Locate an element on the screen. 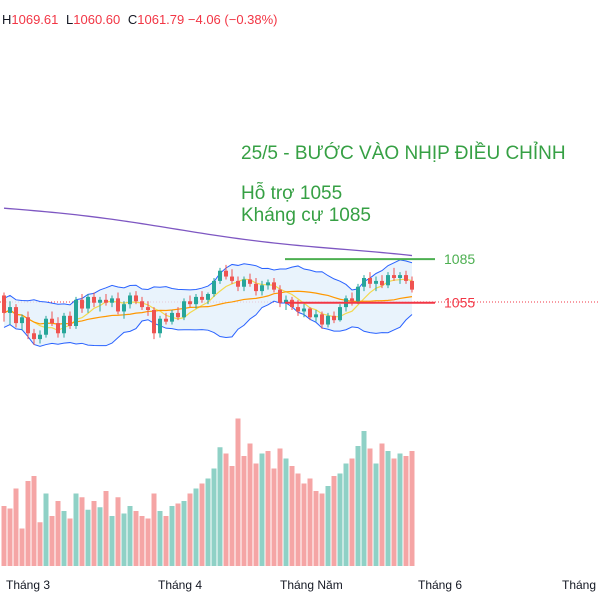 The width and height of the screenshot is (600, 600). high-value: 1069.61 is located at coordinates (35, 19).